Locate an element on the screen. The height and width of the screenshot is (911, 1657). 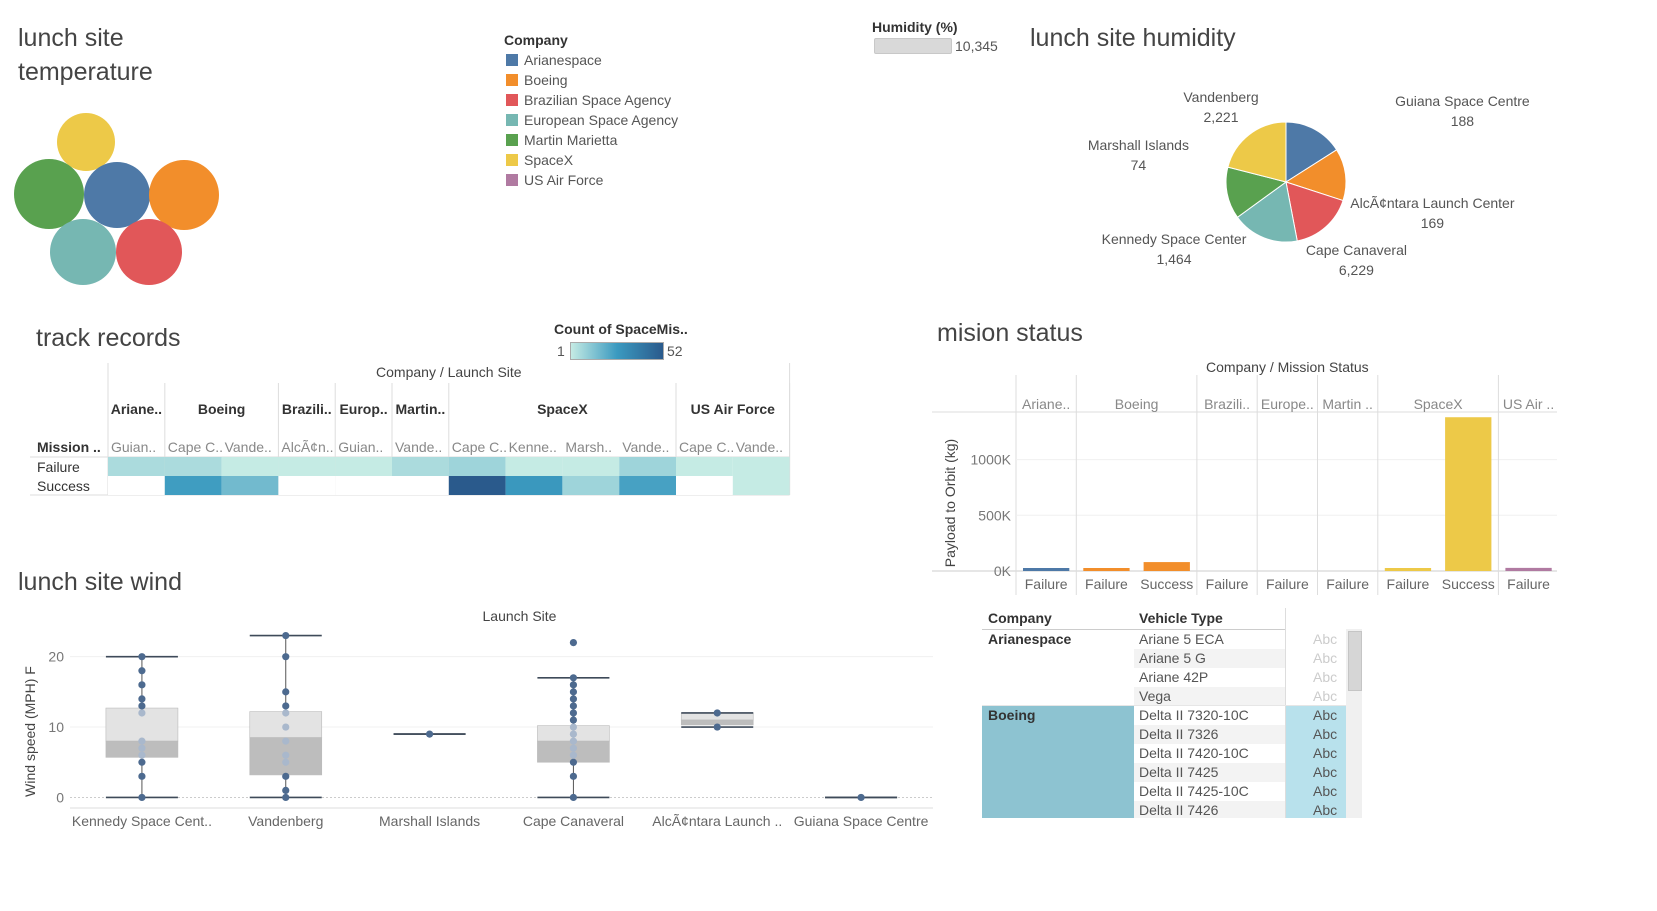
table-scrollbar-thumb is located at coordinates (1355, 661).